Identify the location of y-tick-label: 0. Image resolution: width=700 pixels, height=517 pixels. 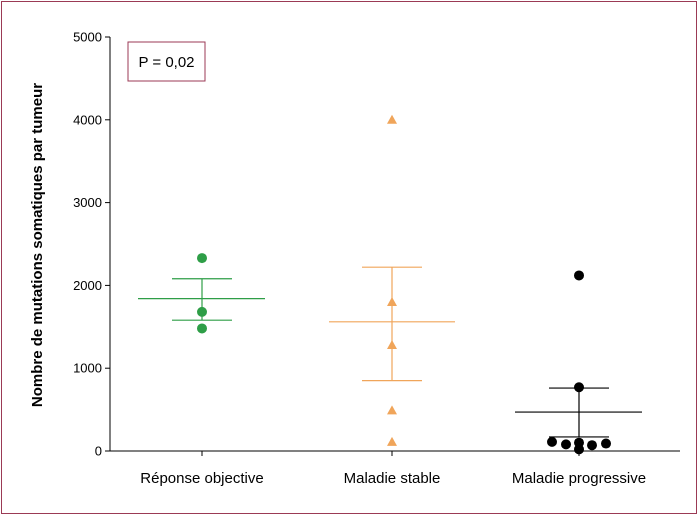
(98, 451).